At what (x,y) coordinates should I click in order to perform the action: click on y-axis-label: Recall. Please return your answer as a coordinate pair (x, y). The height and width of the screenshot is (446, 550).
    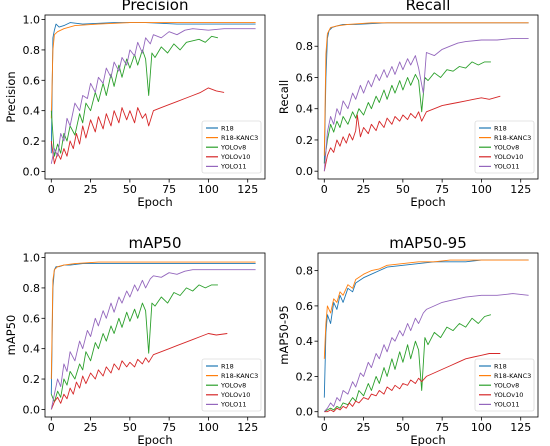
    Looking at the image, I should click on (284, 97).